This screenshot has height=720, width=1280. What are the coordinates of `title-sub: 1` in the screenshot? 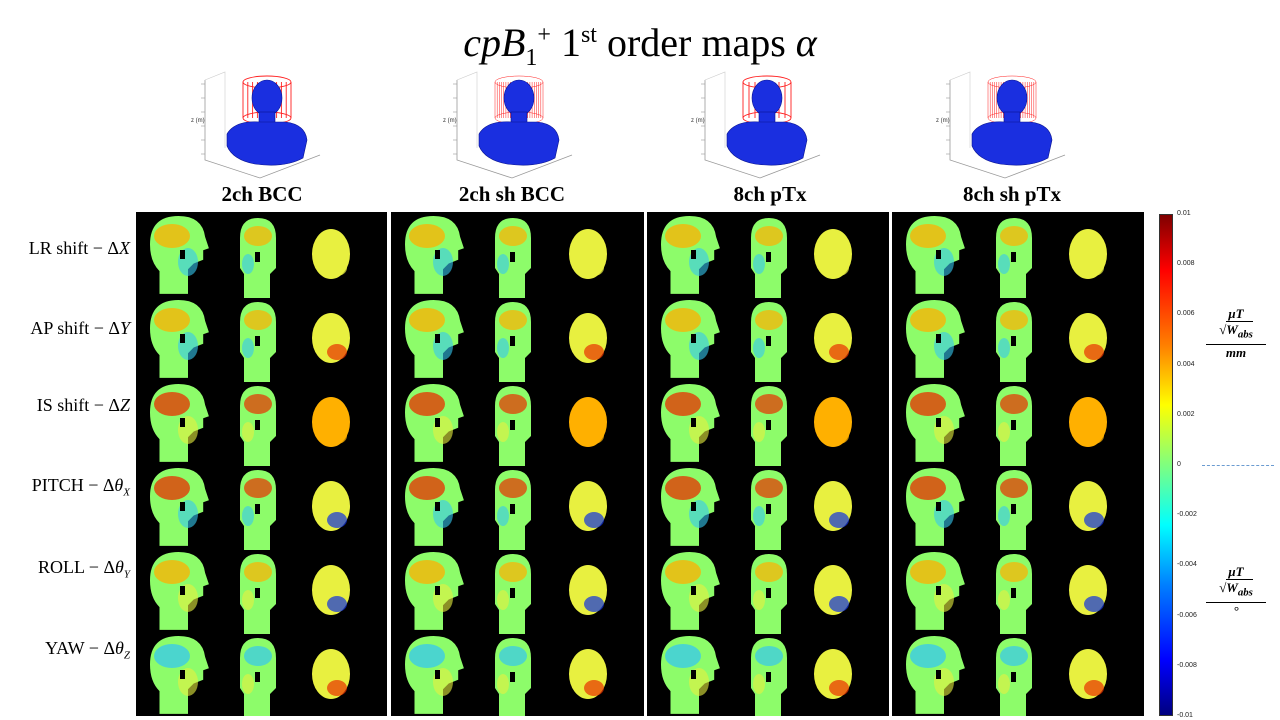 It's located at (531, 58).